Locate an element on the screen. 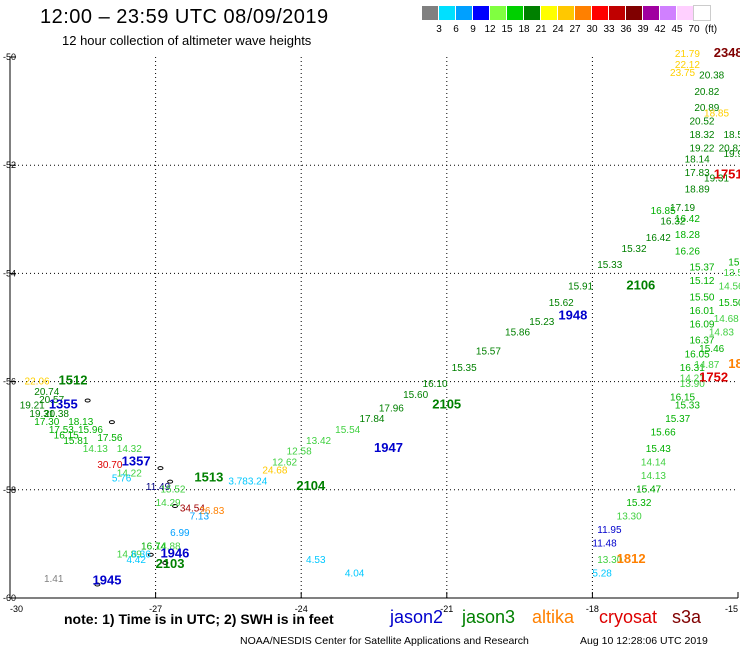  wave-height-value: 18.13 is located at coordinates (80, 422).